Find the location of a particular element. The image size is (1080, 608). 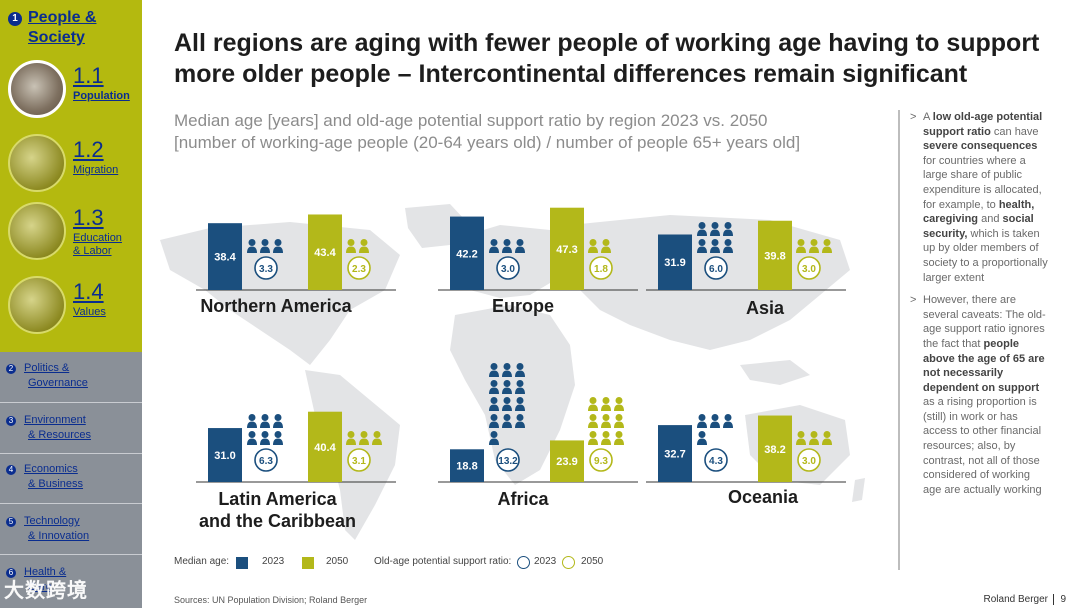

section-people-society-link: 1 People & Society is located at coordinates (52, 28).